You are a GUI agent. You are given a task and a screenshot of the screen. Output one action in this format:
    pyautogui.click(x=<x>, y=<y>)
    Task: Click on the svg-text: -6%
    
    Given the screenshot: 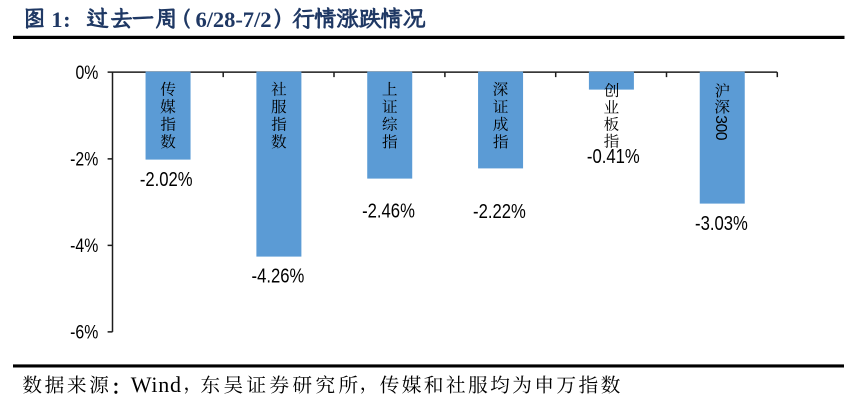 What is the action you would take?
    pyautogui.click(x=84, y=332)
    